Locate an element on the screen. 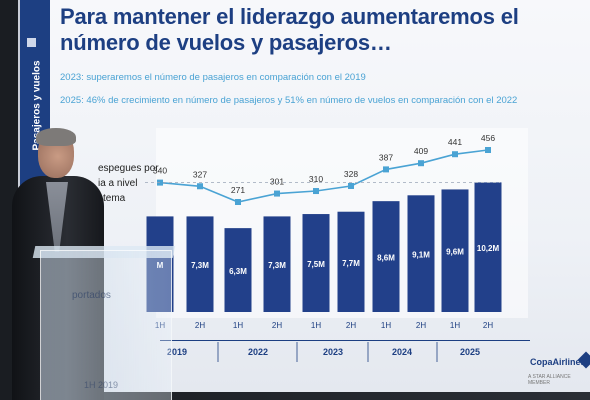 The width and height of the screenshot is (590, 400). chart-label-line: ia a nivel is located at coordinates (118, 183).